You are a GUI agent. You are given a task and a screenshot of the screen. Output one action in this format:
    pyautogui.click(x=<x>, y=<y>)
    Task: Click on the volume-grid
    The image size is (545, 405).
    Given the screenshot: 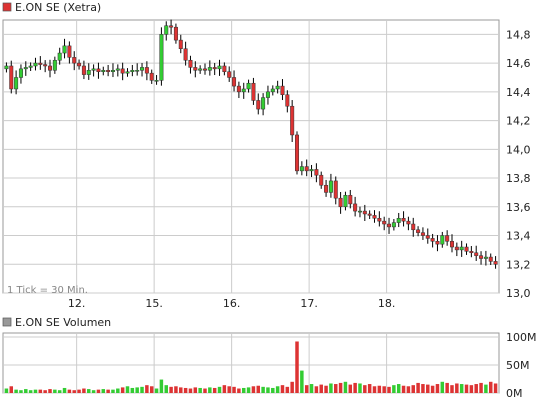 What is the action you would take?
    pyautogui.click(x=251, y=363)
    